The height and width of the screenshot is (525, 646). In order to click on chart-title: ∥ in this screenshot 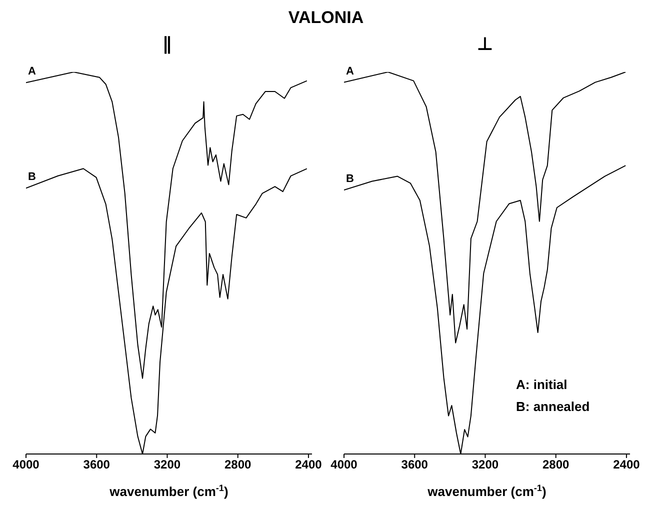, I will do `click(167, 45)`.